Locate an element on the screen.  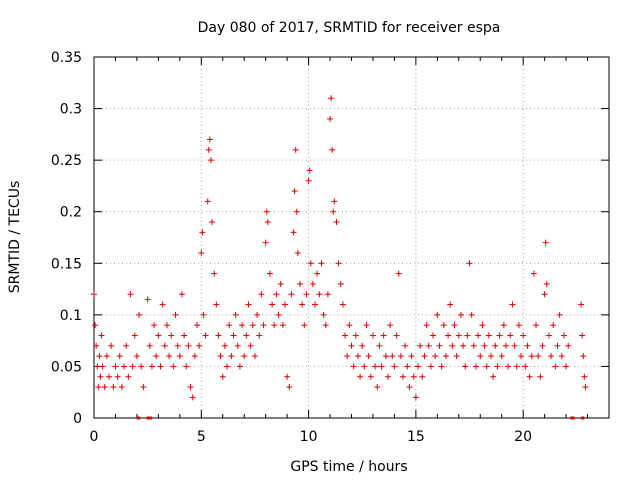
x-tick-label: 20 is located at coordinates (523, 437).